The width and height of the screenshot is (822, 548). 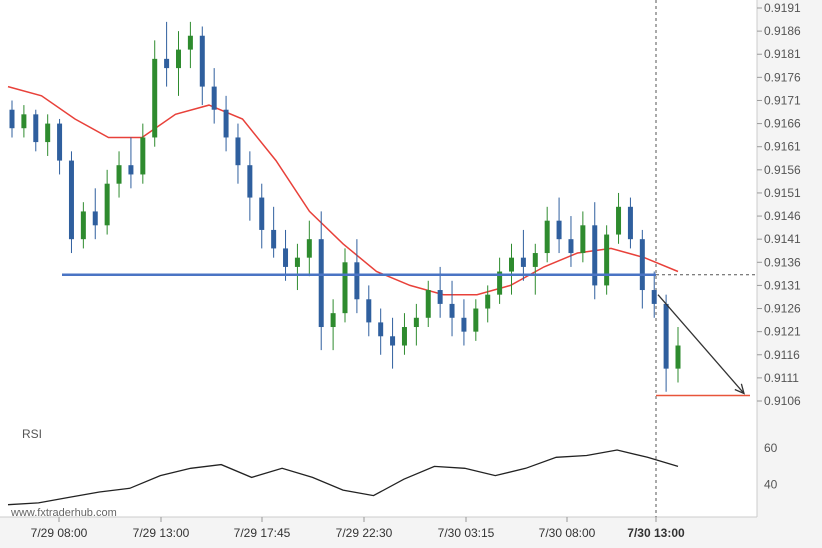 I want to click on y-tick-label: 0.9121, so click(x=782, y=332).